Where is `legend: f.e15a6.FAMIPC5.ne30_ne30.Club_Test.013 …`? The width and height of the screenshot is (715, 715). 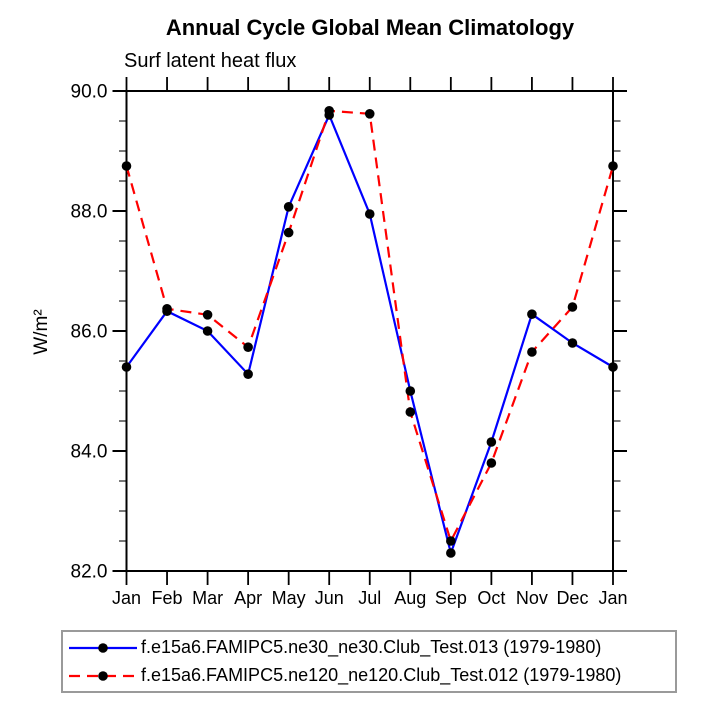
legend: f.e15a6.FAMIPC5.ne30_ne30.Club_Test.013 … is located at coordinates (369, 661).